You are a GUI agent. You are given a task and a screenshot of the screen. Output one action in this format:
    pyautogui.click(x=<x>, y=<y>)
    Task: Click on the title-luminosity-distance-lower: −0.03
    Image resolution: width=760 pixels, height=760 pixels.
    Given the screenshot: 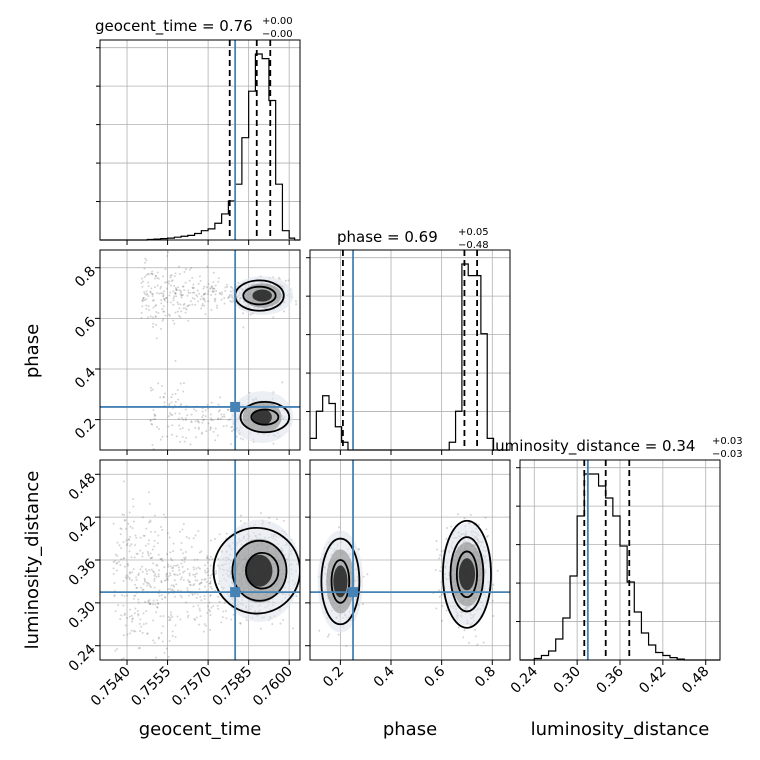 What is the action you would take?
    pyautogui.click(x=727, y=454)
    